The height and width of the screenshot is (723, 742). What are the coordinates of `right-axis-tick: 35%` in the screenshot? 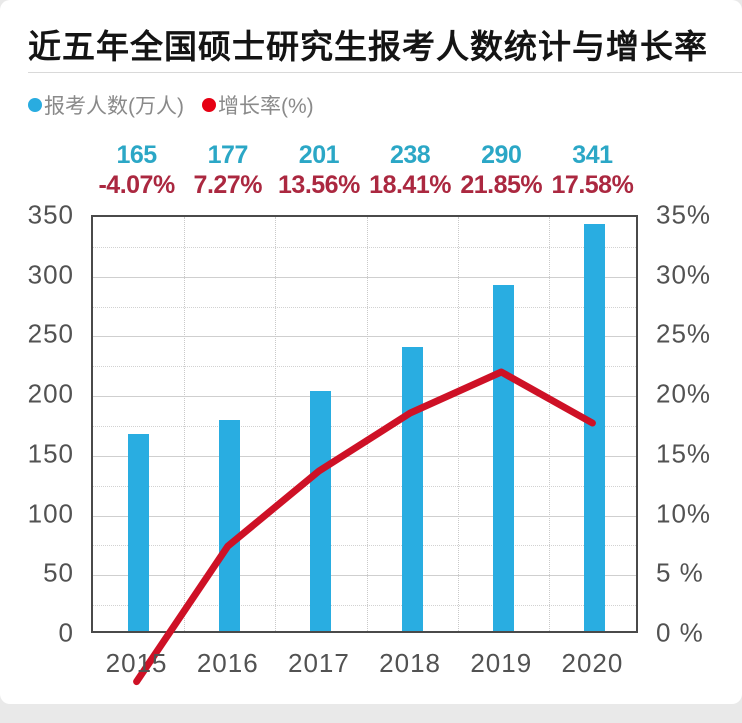 It's located at (684, 214).